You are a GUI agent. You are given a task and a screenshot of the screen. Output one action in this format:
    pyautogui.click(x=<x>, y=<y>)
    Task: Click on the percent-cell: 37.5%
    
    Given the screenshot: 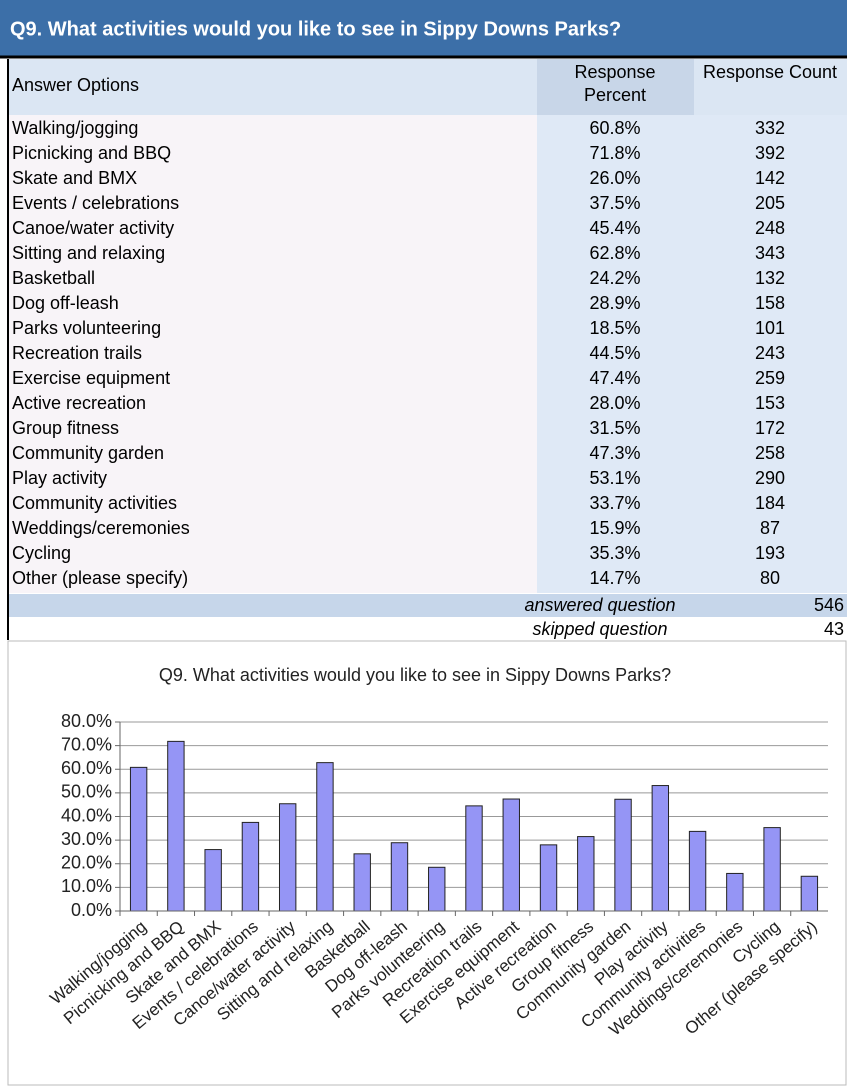 What is the action you would take?
    pyautogui.click(x=614, y=203)
    